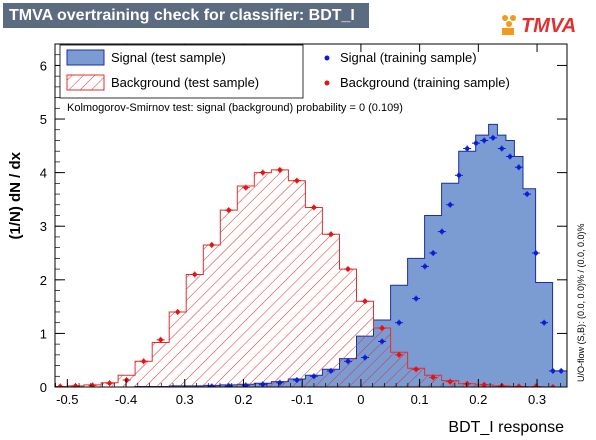 The image size is (596, 440). Describe the element at coordinates (425, 82) in the screenshot. I see `legend-label-background-training: Background (training sample)` at that location.